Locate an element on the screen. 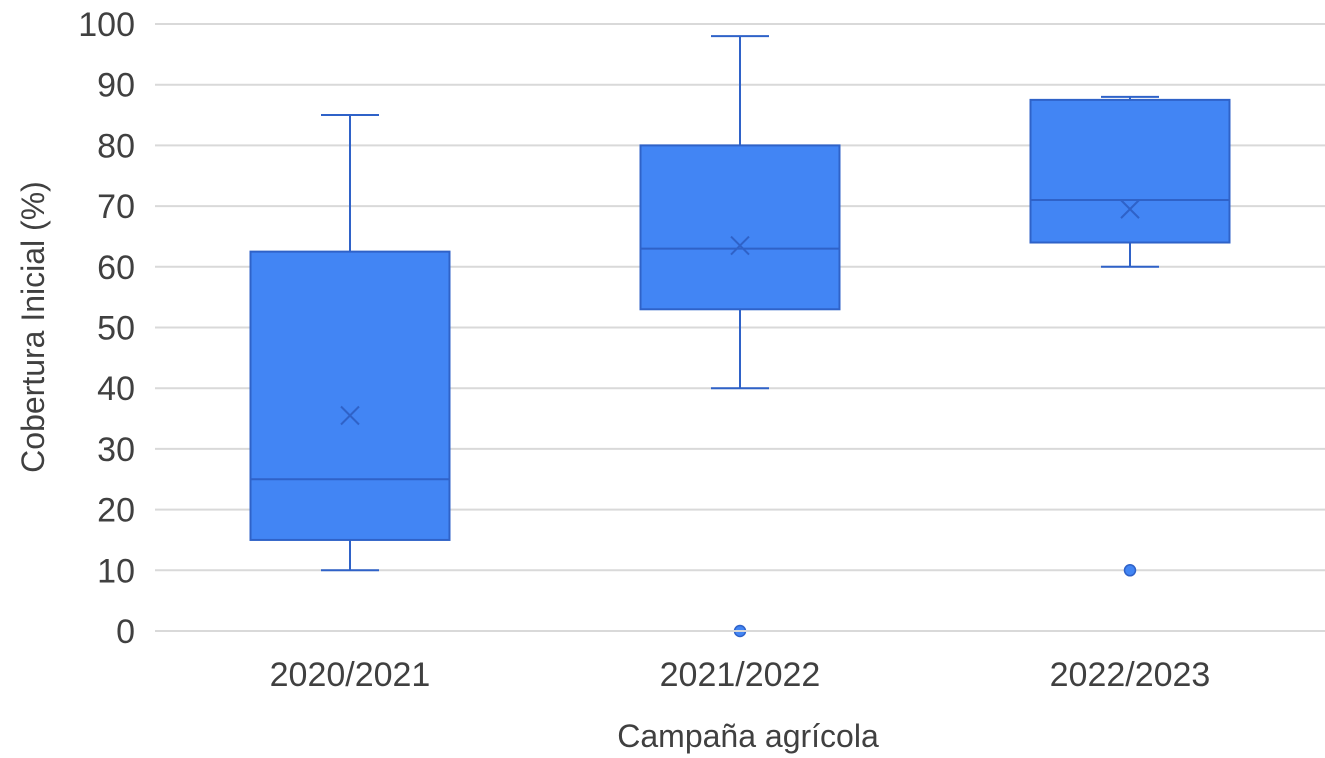 The width and height of the screenshot is (1325, 758). x-axis-title: Campaña agrícola is located at coordinates (748, 736).